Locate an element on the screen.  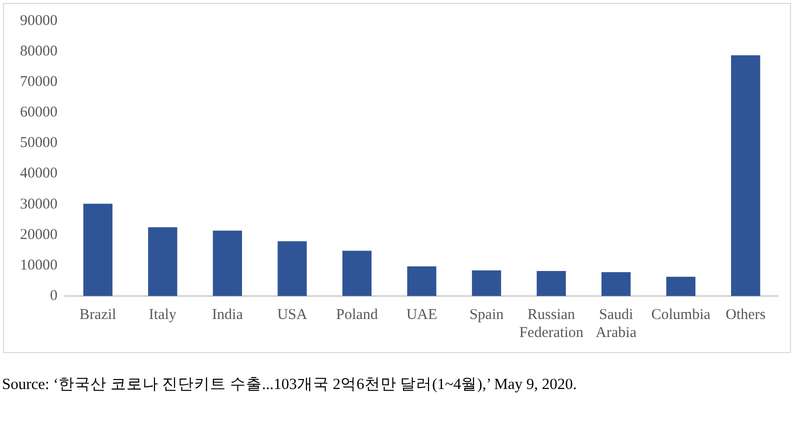
y-tick-label: 30000 is located at coordinates (39, 204).